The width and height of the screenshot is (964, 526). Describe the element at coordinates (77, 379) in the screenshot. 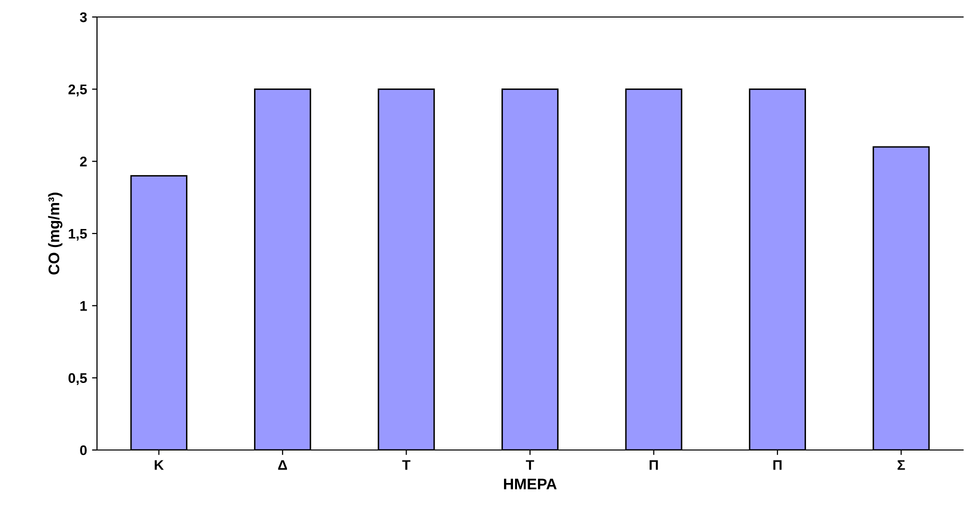

I see `y-tick-label: 0,5` at that location.